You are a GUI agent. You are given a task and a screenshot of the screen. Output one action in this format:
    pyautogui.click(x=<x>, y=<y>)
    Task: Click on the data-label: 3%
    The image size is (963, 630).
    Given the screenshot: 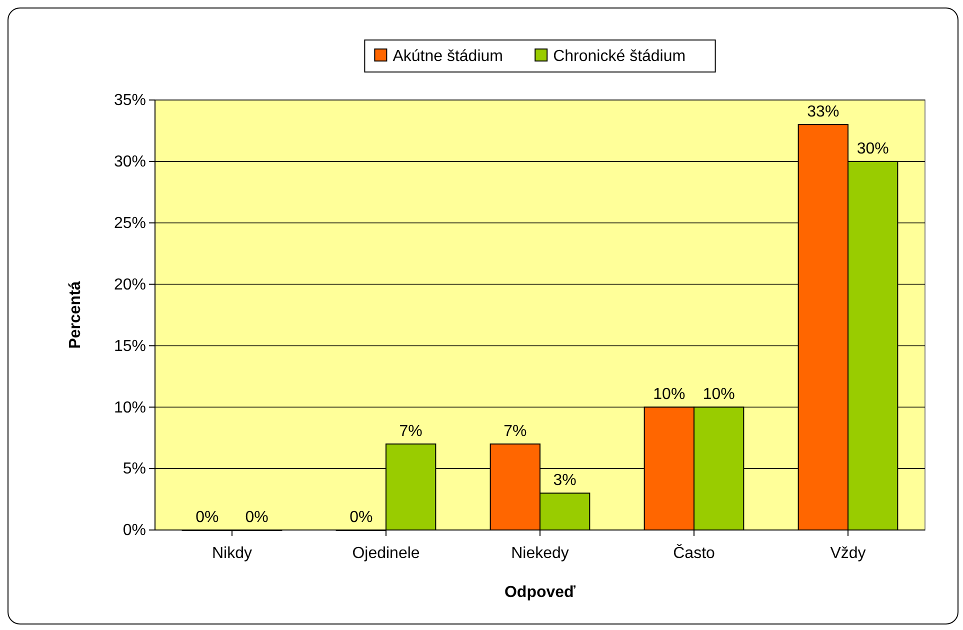 What is the action you would take?
    pyautogui.click(x=564, y=481)
    